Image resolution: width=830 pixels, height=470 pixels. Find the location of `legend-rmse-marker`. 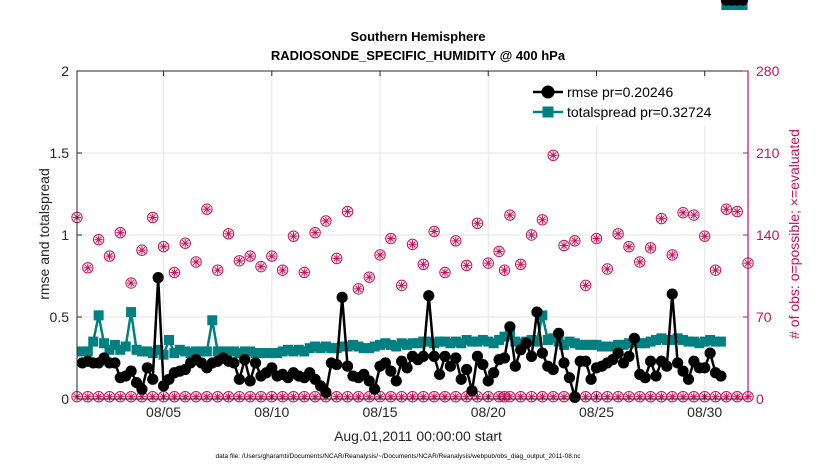

legend-rmse-marker is located at coordinates (548, 92).